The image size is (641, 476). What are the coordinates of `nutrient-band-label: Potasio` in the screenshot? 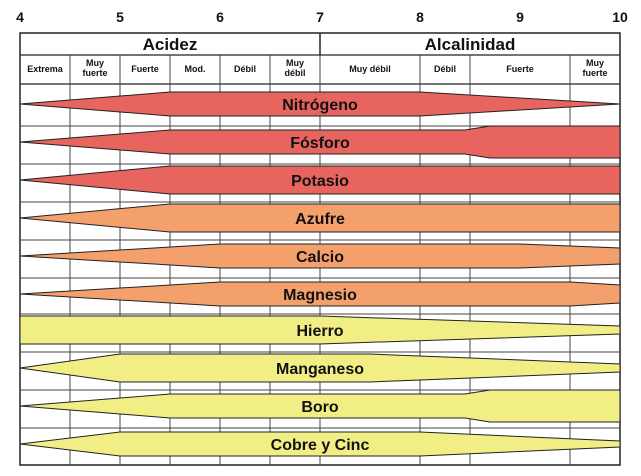 It's located at (320, 181).